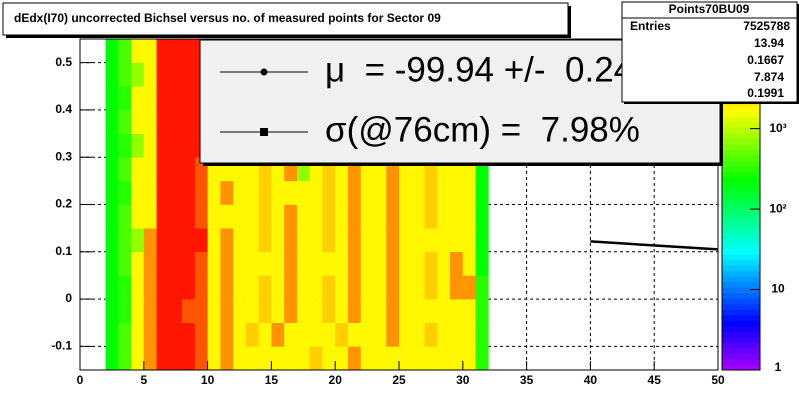 This screenshot has height=412, width=799. I want to click on x-tick-label: 40, so click(591, 380).